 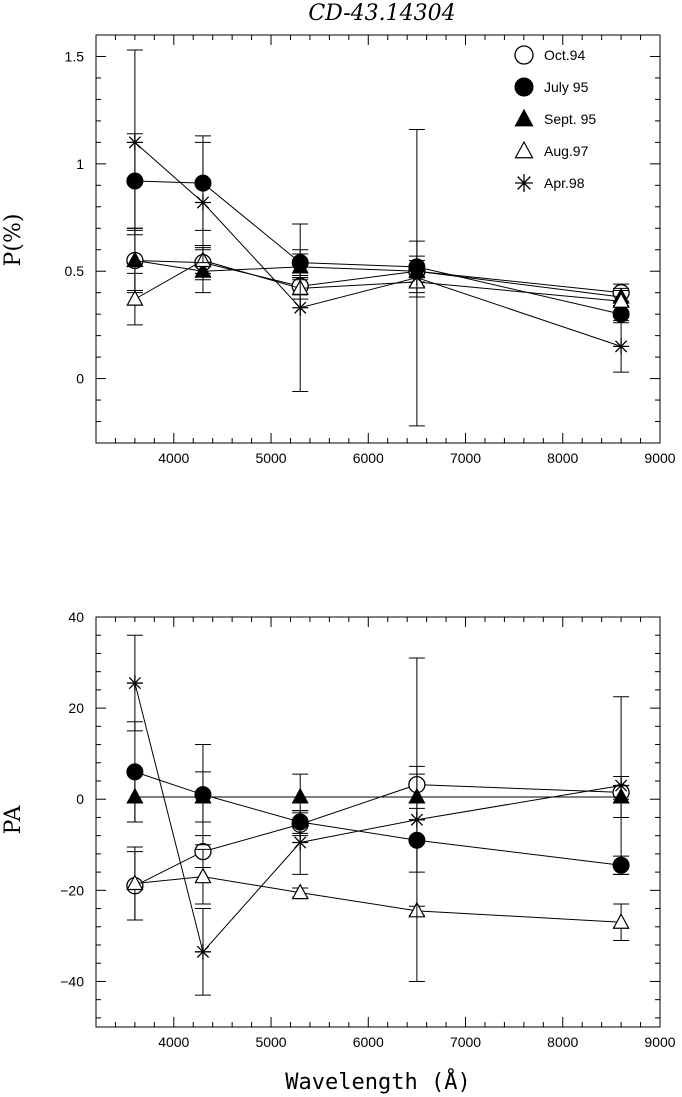 What do you see at coordinates (381, 13) in the screenshot?
I see `figure-title: CD-43.14304` at bounding box center [381, 13].